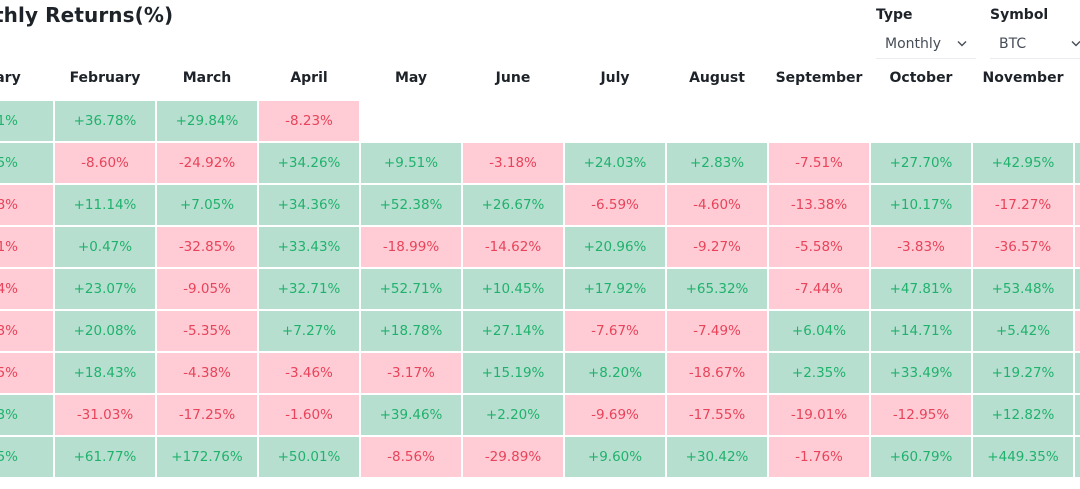 Image resolution: width=1080 pixels, height=489 pixels. What do you see at coordinates (105, 163) in the screenshot?
I see `return-cell: -8.60%` at bounding box center [105, 163].